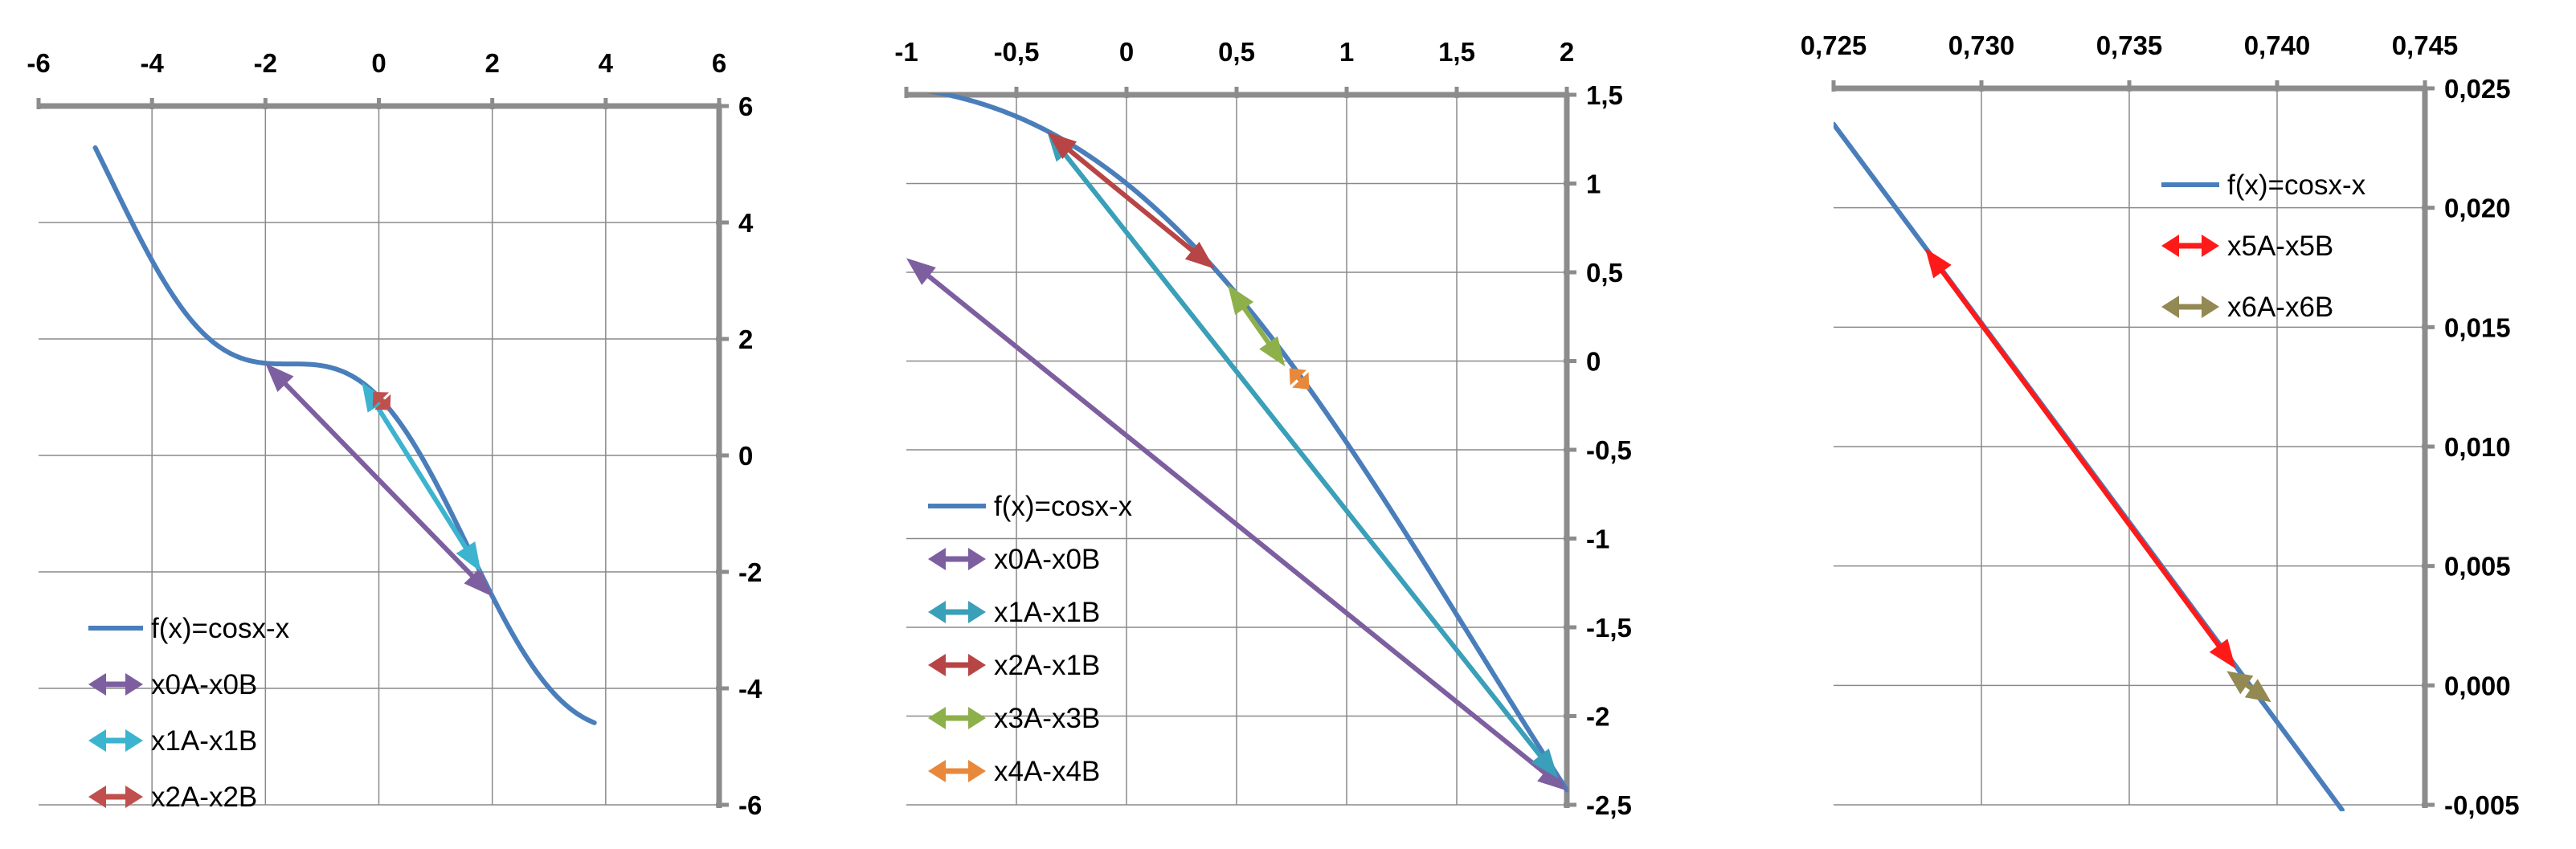  I want to click on y-tick-label: 0,005, so click(2478, 567).